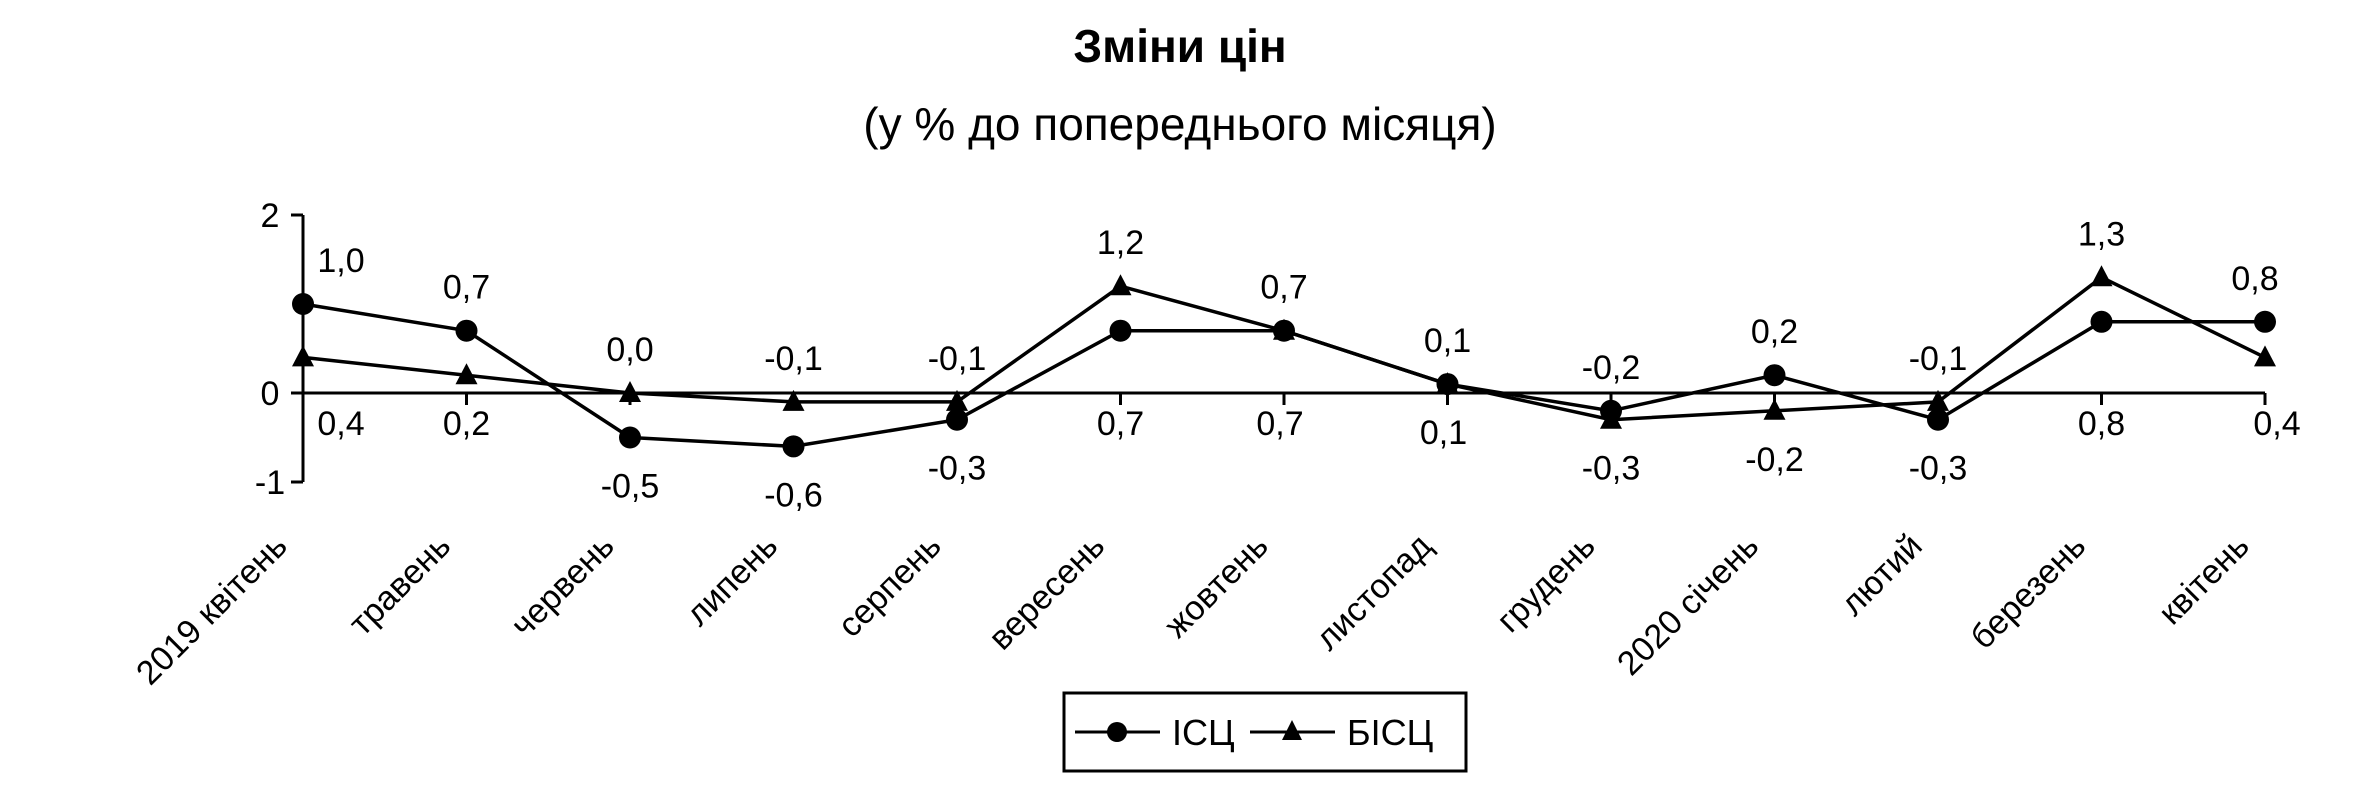 The image size is (2360, 808). I want to click on data-label-series-1: -0,5, so click(630, 487).